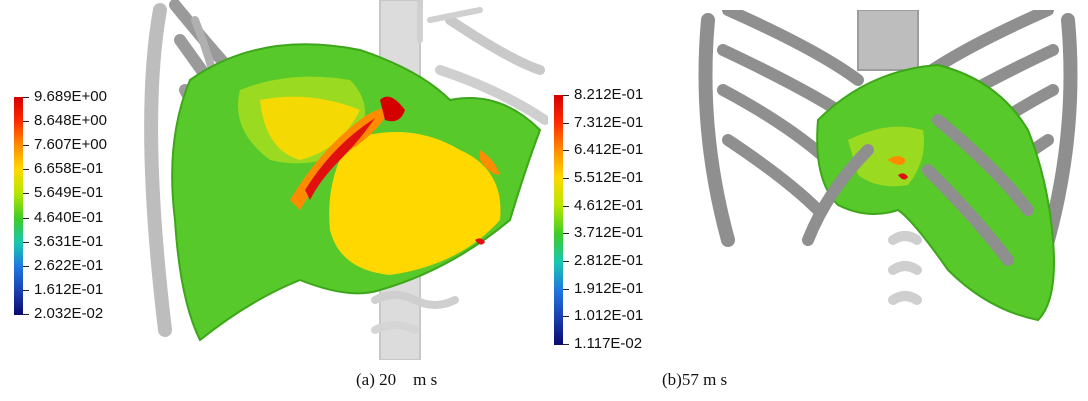 The height and width of the screenshot is (401, 1088). What do you see at coordinates (69, 289) in the screenshot?
I see `legend-label: 1.612E-01` at bounding box center [69, 289].